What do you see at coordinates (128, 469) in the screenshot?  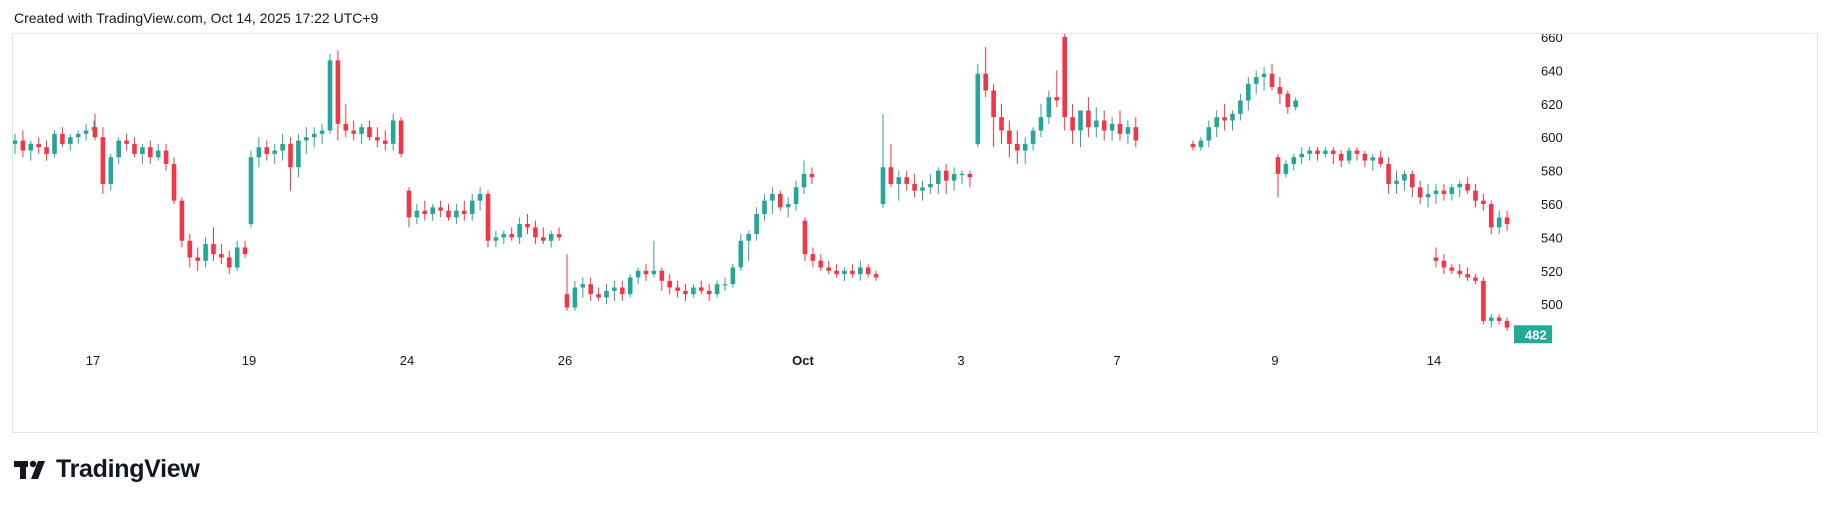 I see `tradingview-wordmark: TradingView` at bounding box center [128, 469].